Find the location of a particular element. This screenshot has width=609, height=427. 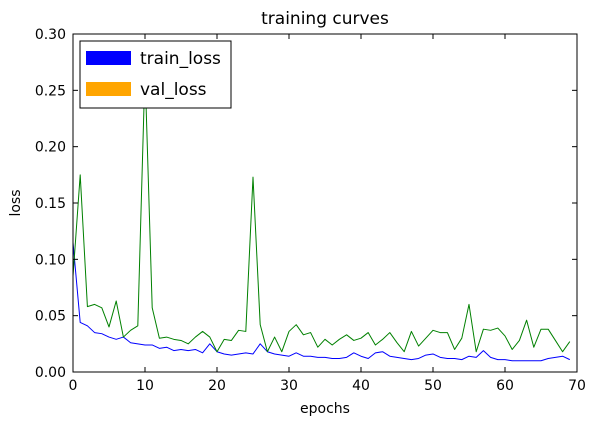

x-tick-label: 10 is located at coordinates (145, 386).